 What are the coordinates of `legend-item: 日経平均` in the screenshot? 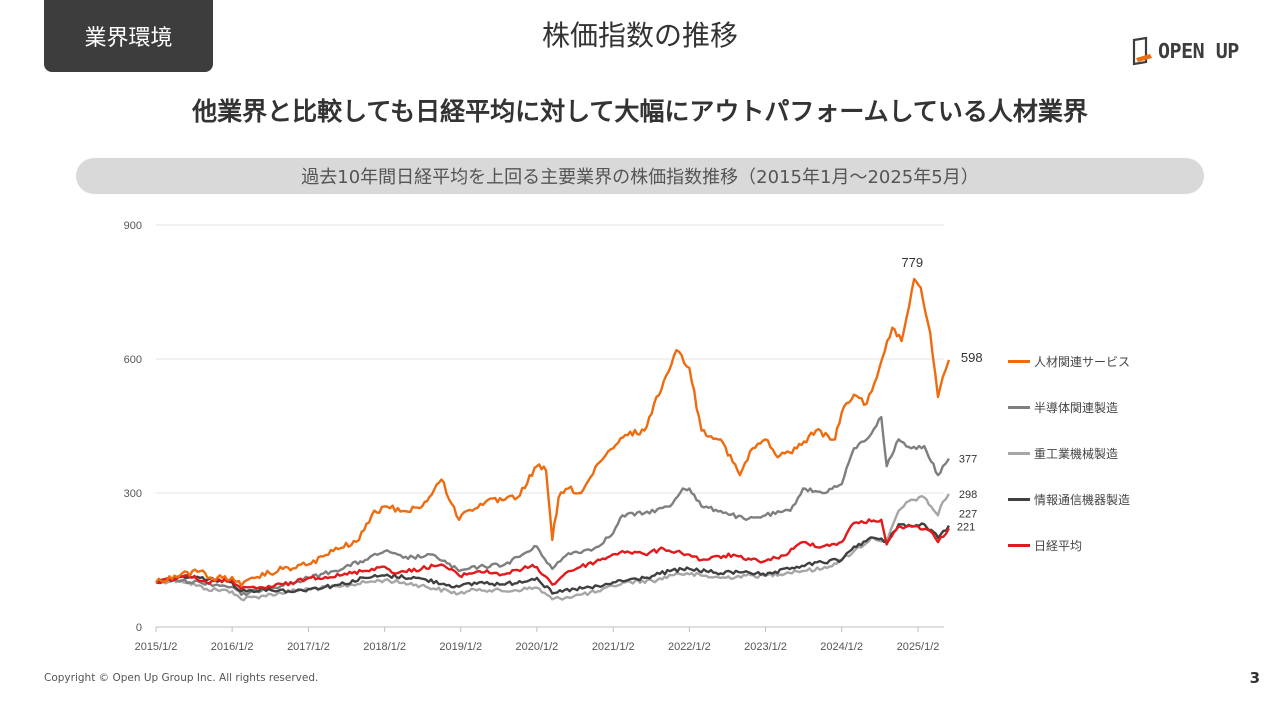 It's located at (1069, 545).